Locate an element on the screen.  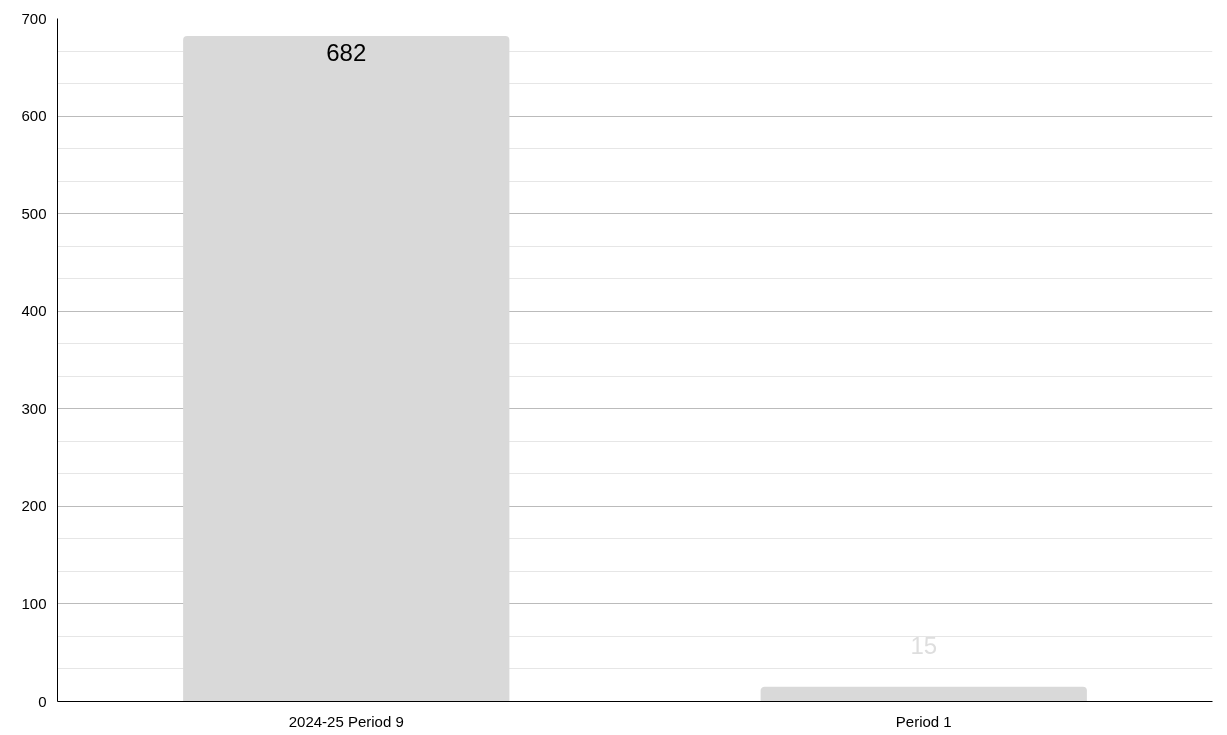
y-tick-label: 0 is located at coordinates (42, 701).